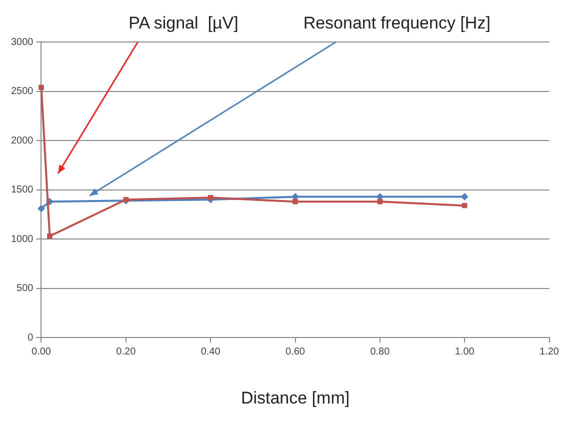 The height and width of the screenshot is (421, 570). What do you see at coordinates (22, 92) in the screenshot?
I see `y-tick-label: 2500` at bounding box center [22, 92].